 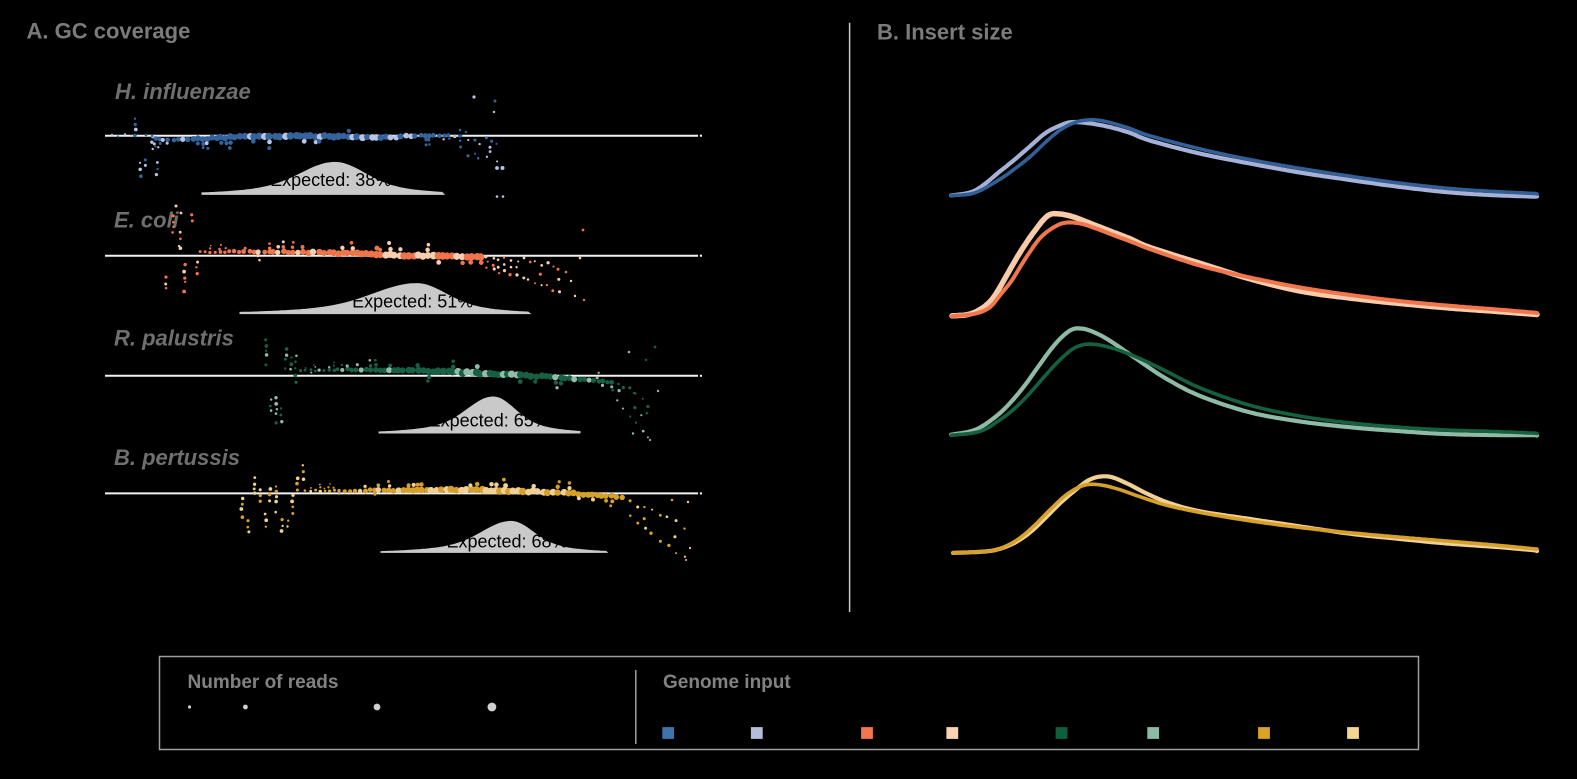 I want to click on svg-text: Expected: 38%, so click(x=330, y=180).